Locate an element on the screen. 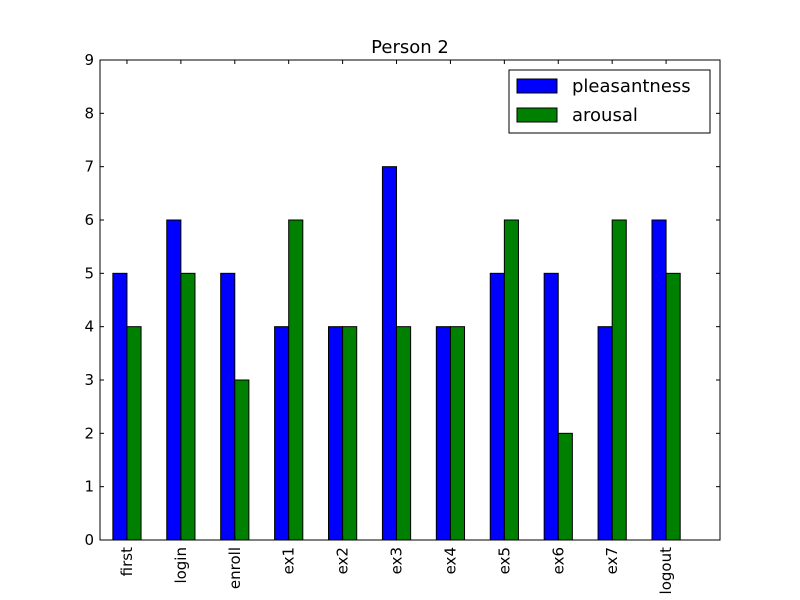  bar-pleasantness-ex1 is located at coordinates (282, 433).